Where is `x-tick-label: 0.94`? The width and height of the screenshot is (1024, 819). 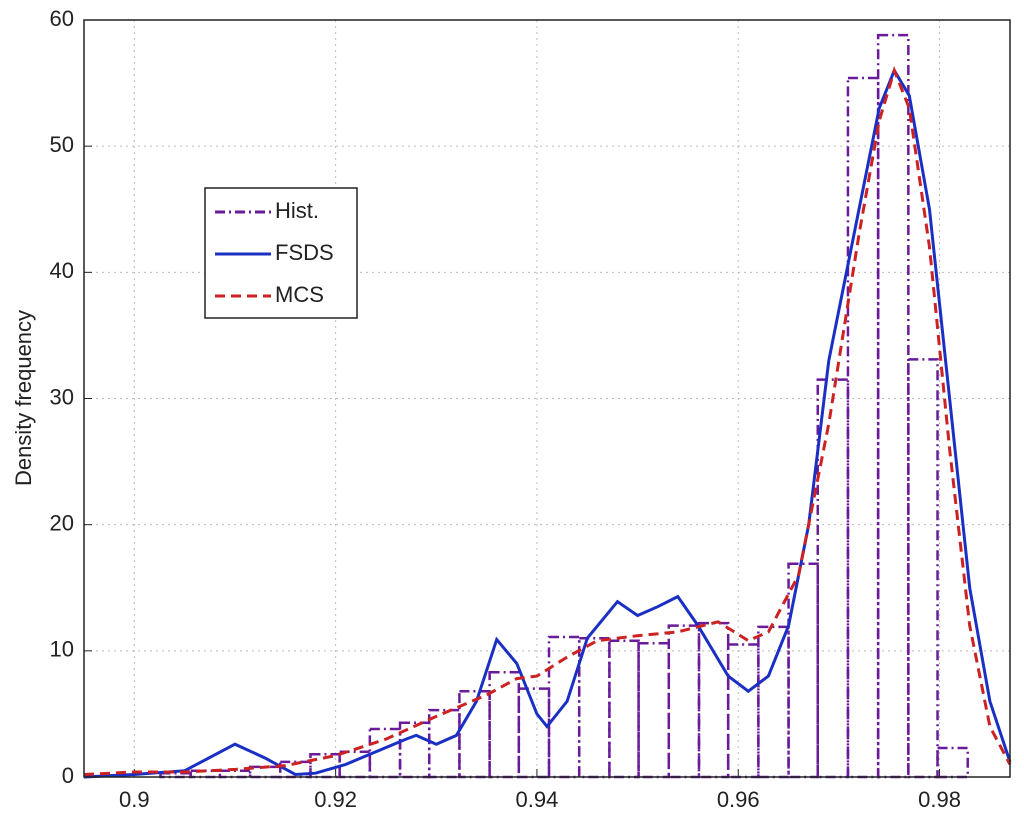 x-tick-label: 0.94 is located at coordinates (537, 799).